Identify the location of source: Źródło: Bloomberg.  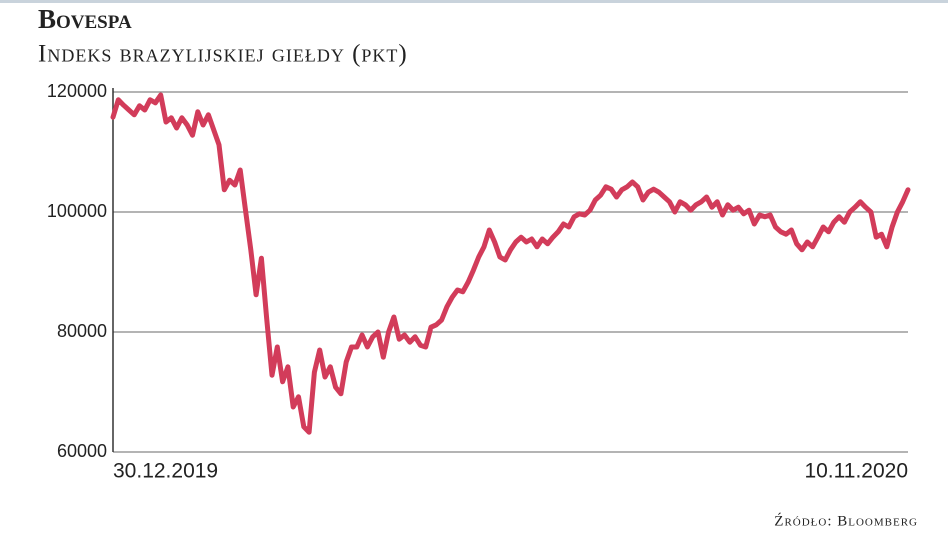
(846, 520).